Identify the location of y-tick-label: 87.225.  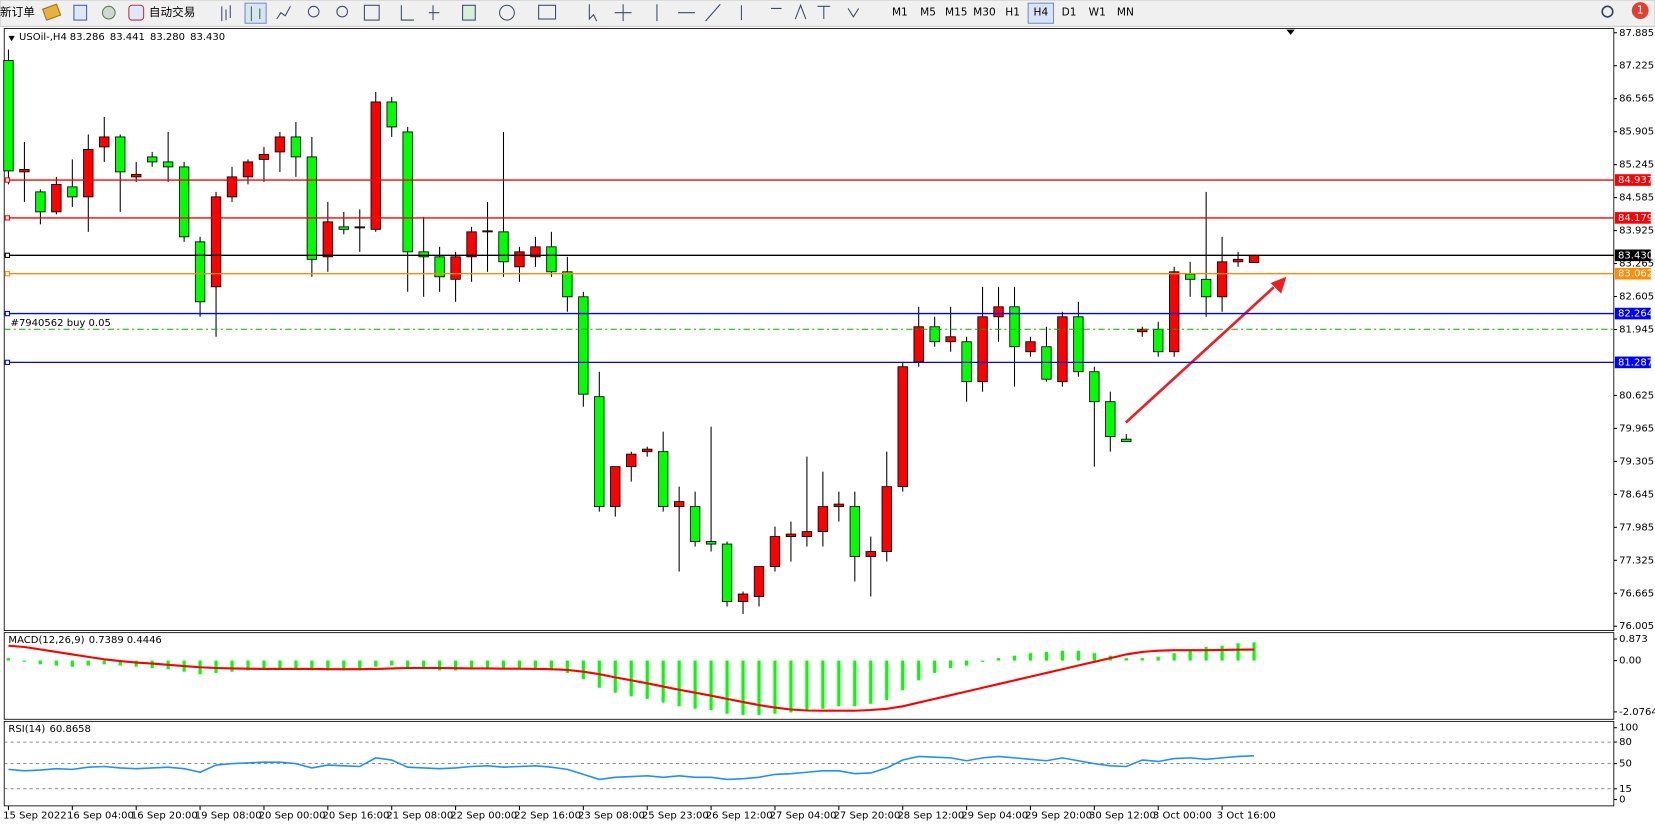
(1636, 66).